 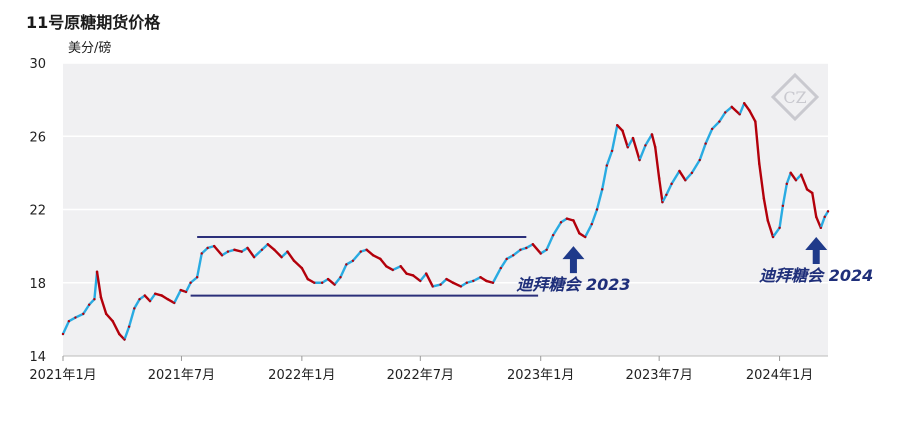 What do you see at coordinates (37, 137) in the screenshot?
I see `y-tick-label: 26` at bounding box center [37, 137].